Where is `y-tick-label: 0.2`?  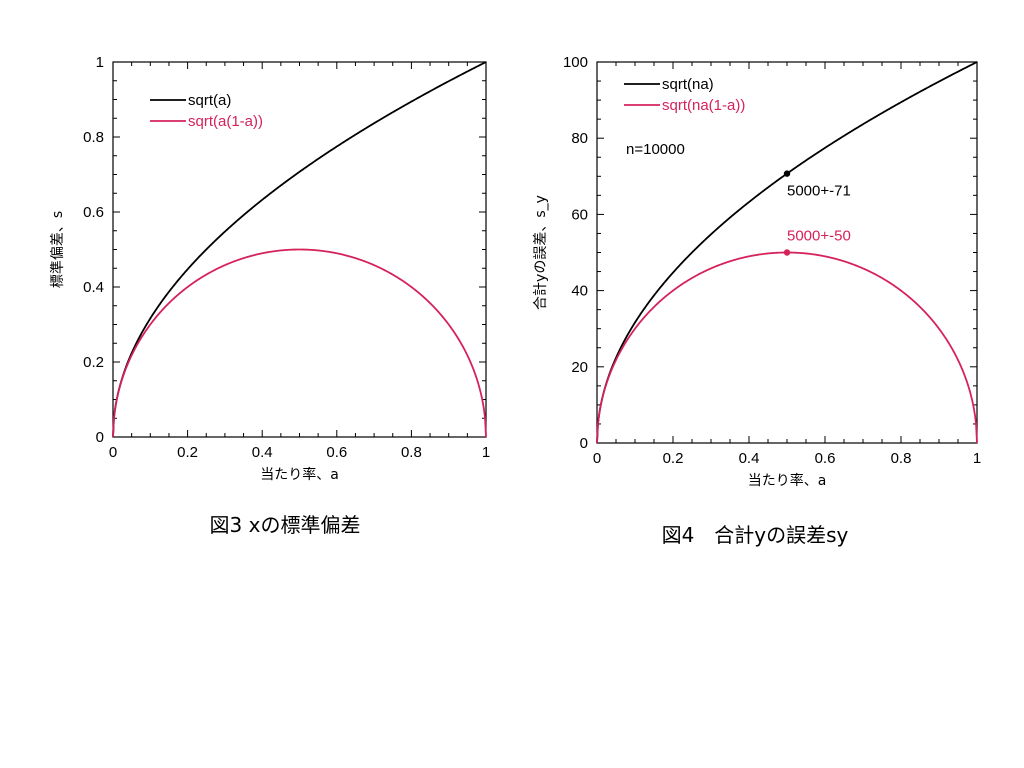 y-tick-label: 0.2 is located at coordinates (93, 362).